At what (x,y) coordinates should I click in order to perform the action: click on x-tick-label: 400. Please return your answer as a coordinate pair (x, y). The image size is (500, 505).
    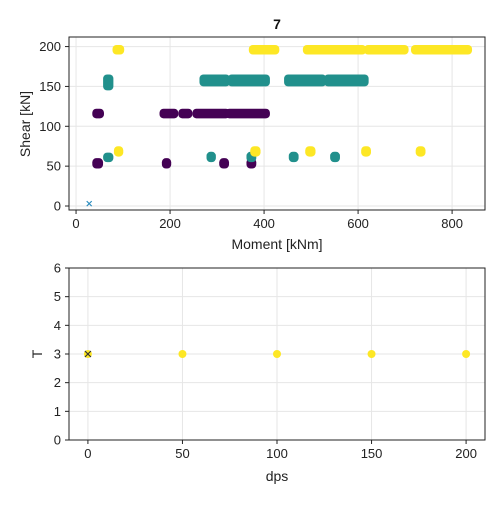
    Looking at the image, I should click on (264, 223).